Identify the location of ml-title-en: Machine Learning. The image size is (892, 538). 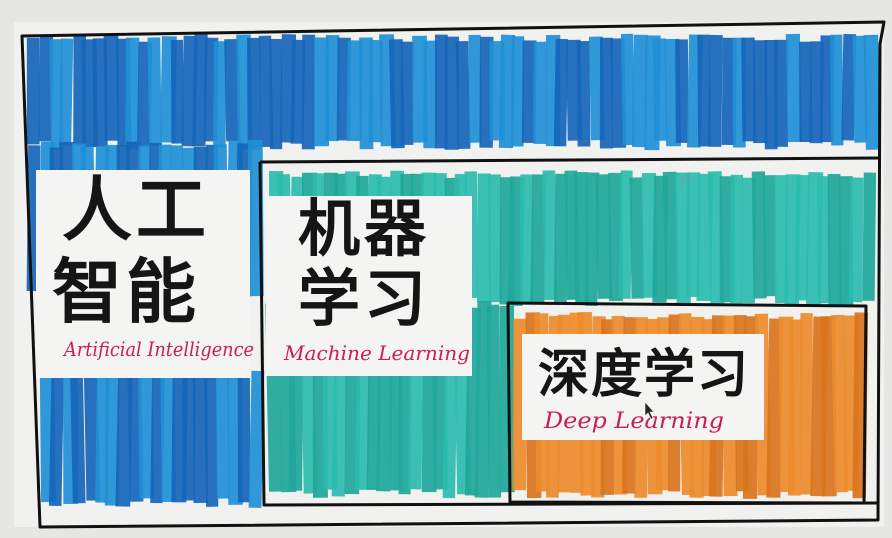
(376, 353).